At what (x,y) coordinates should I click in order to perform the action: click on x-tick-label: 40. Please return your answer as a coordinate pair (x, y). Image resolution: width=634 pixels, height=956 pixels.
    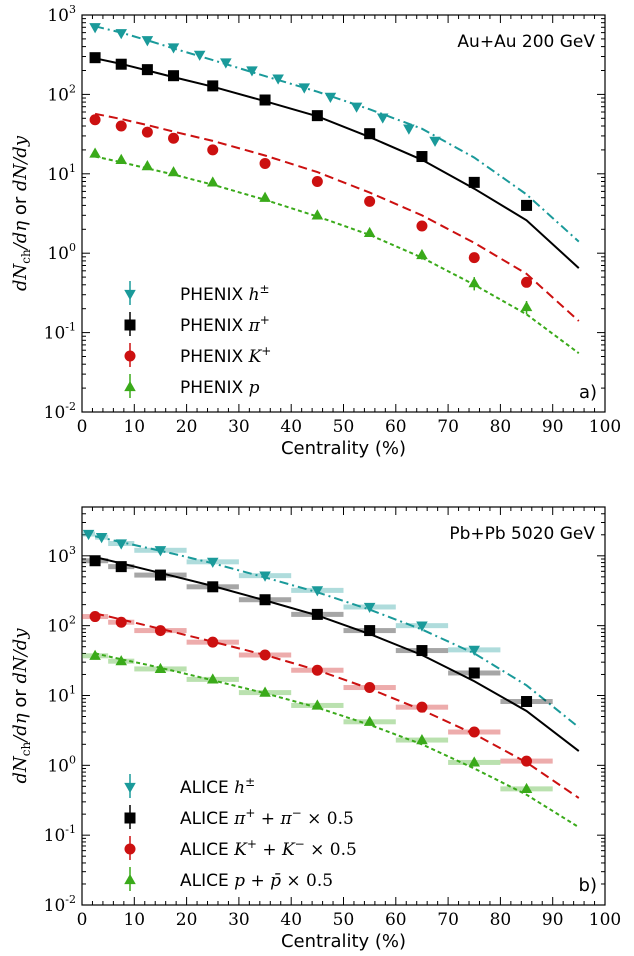
    Looking at the image, I should click on (291, 427).